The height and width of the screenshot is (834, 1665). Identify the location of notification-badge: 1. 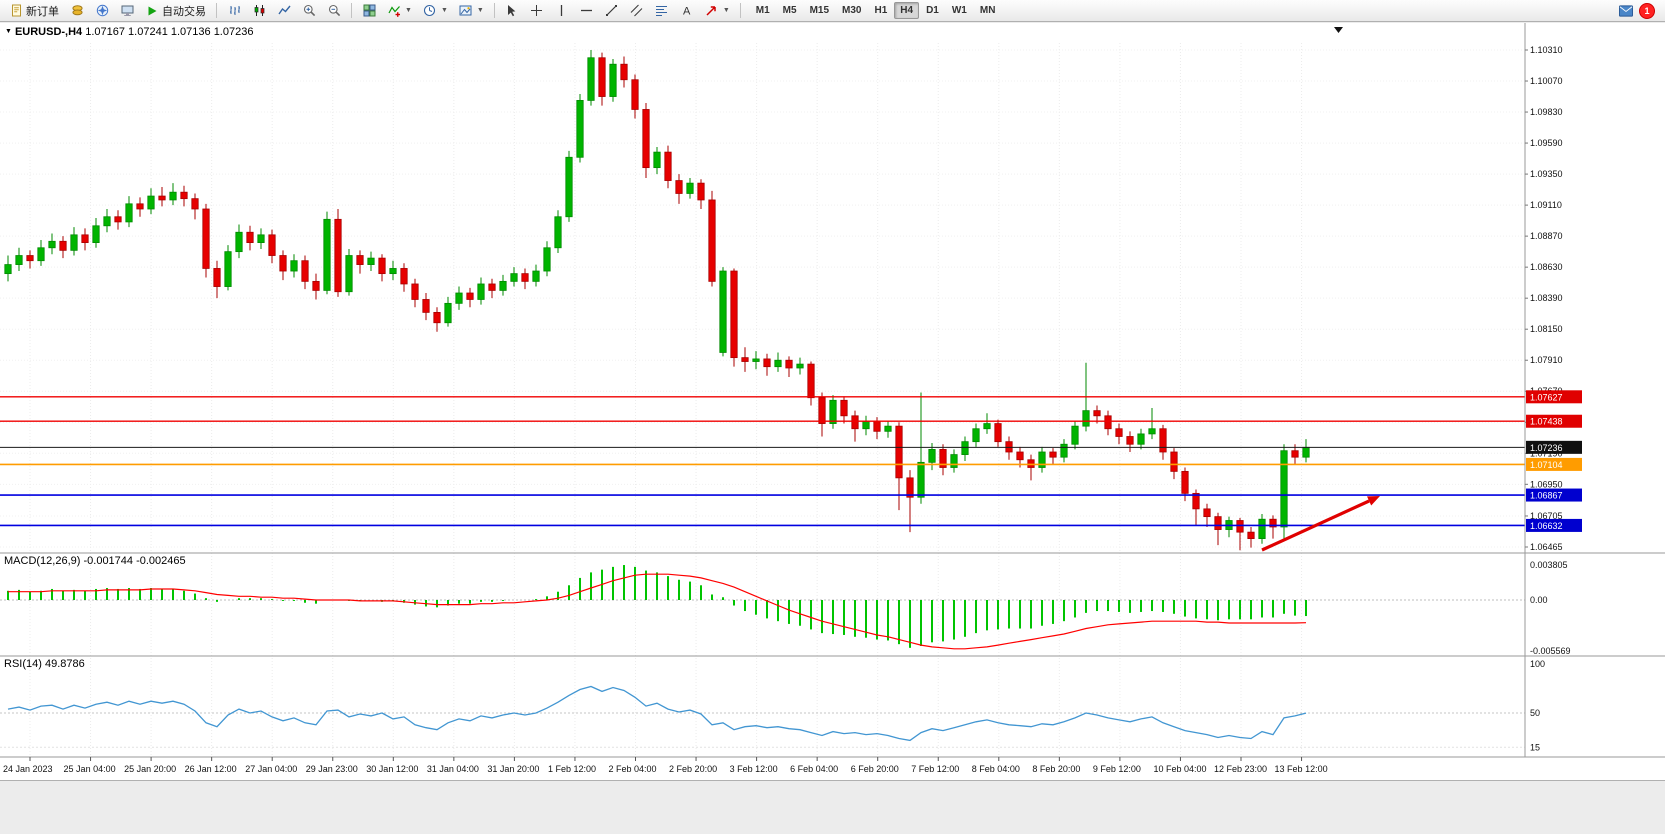
(1647, 10).